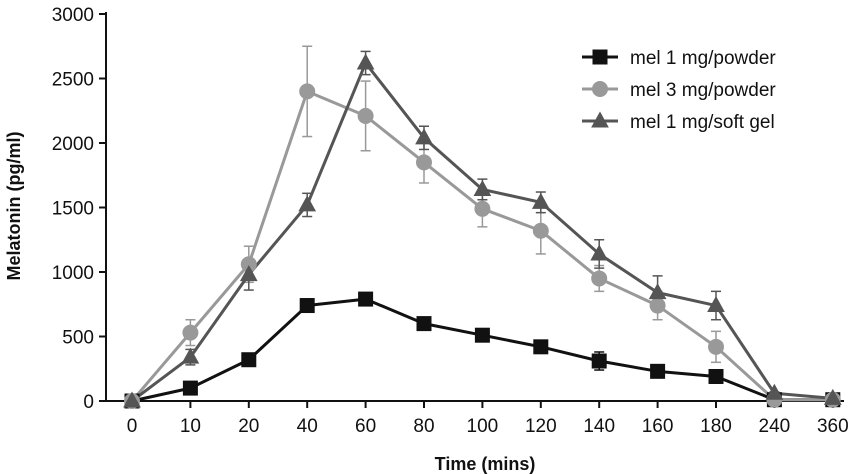  I want to click on legend-marker-circle, so click(600, 89).